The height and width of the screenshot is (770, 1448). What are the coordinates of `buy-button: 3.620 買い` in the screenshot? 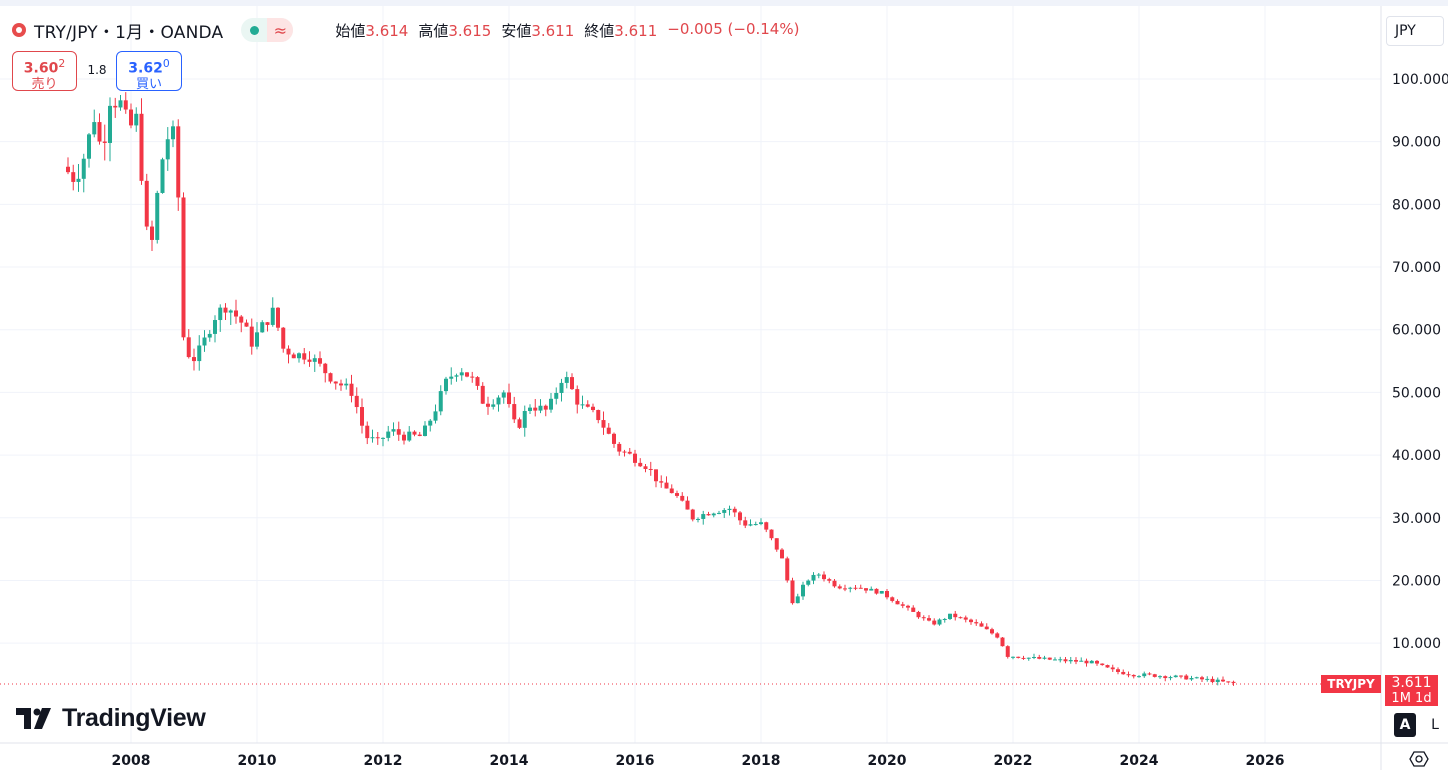 It's located at (149, 72).